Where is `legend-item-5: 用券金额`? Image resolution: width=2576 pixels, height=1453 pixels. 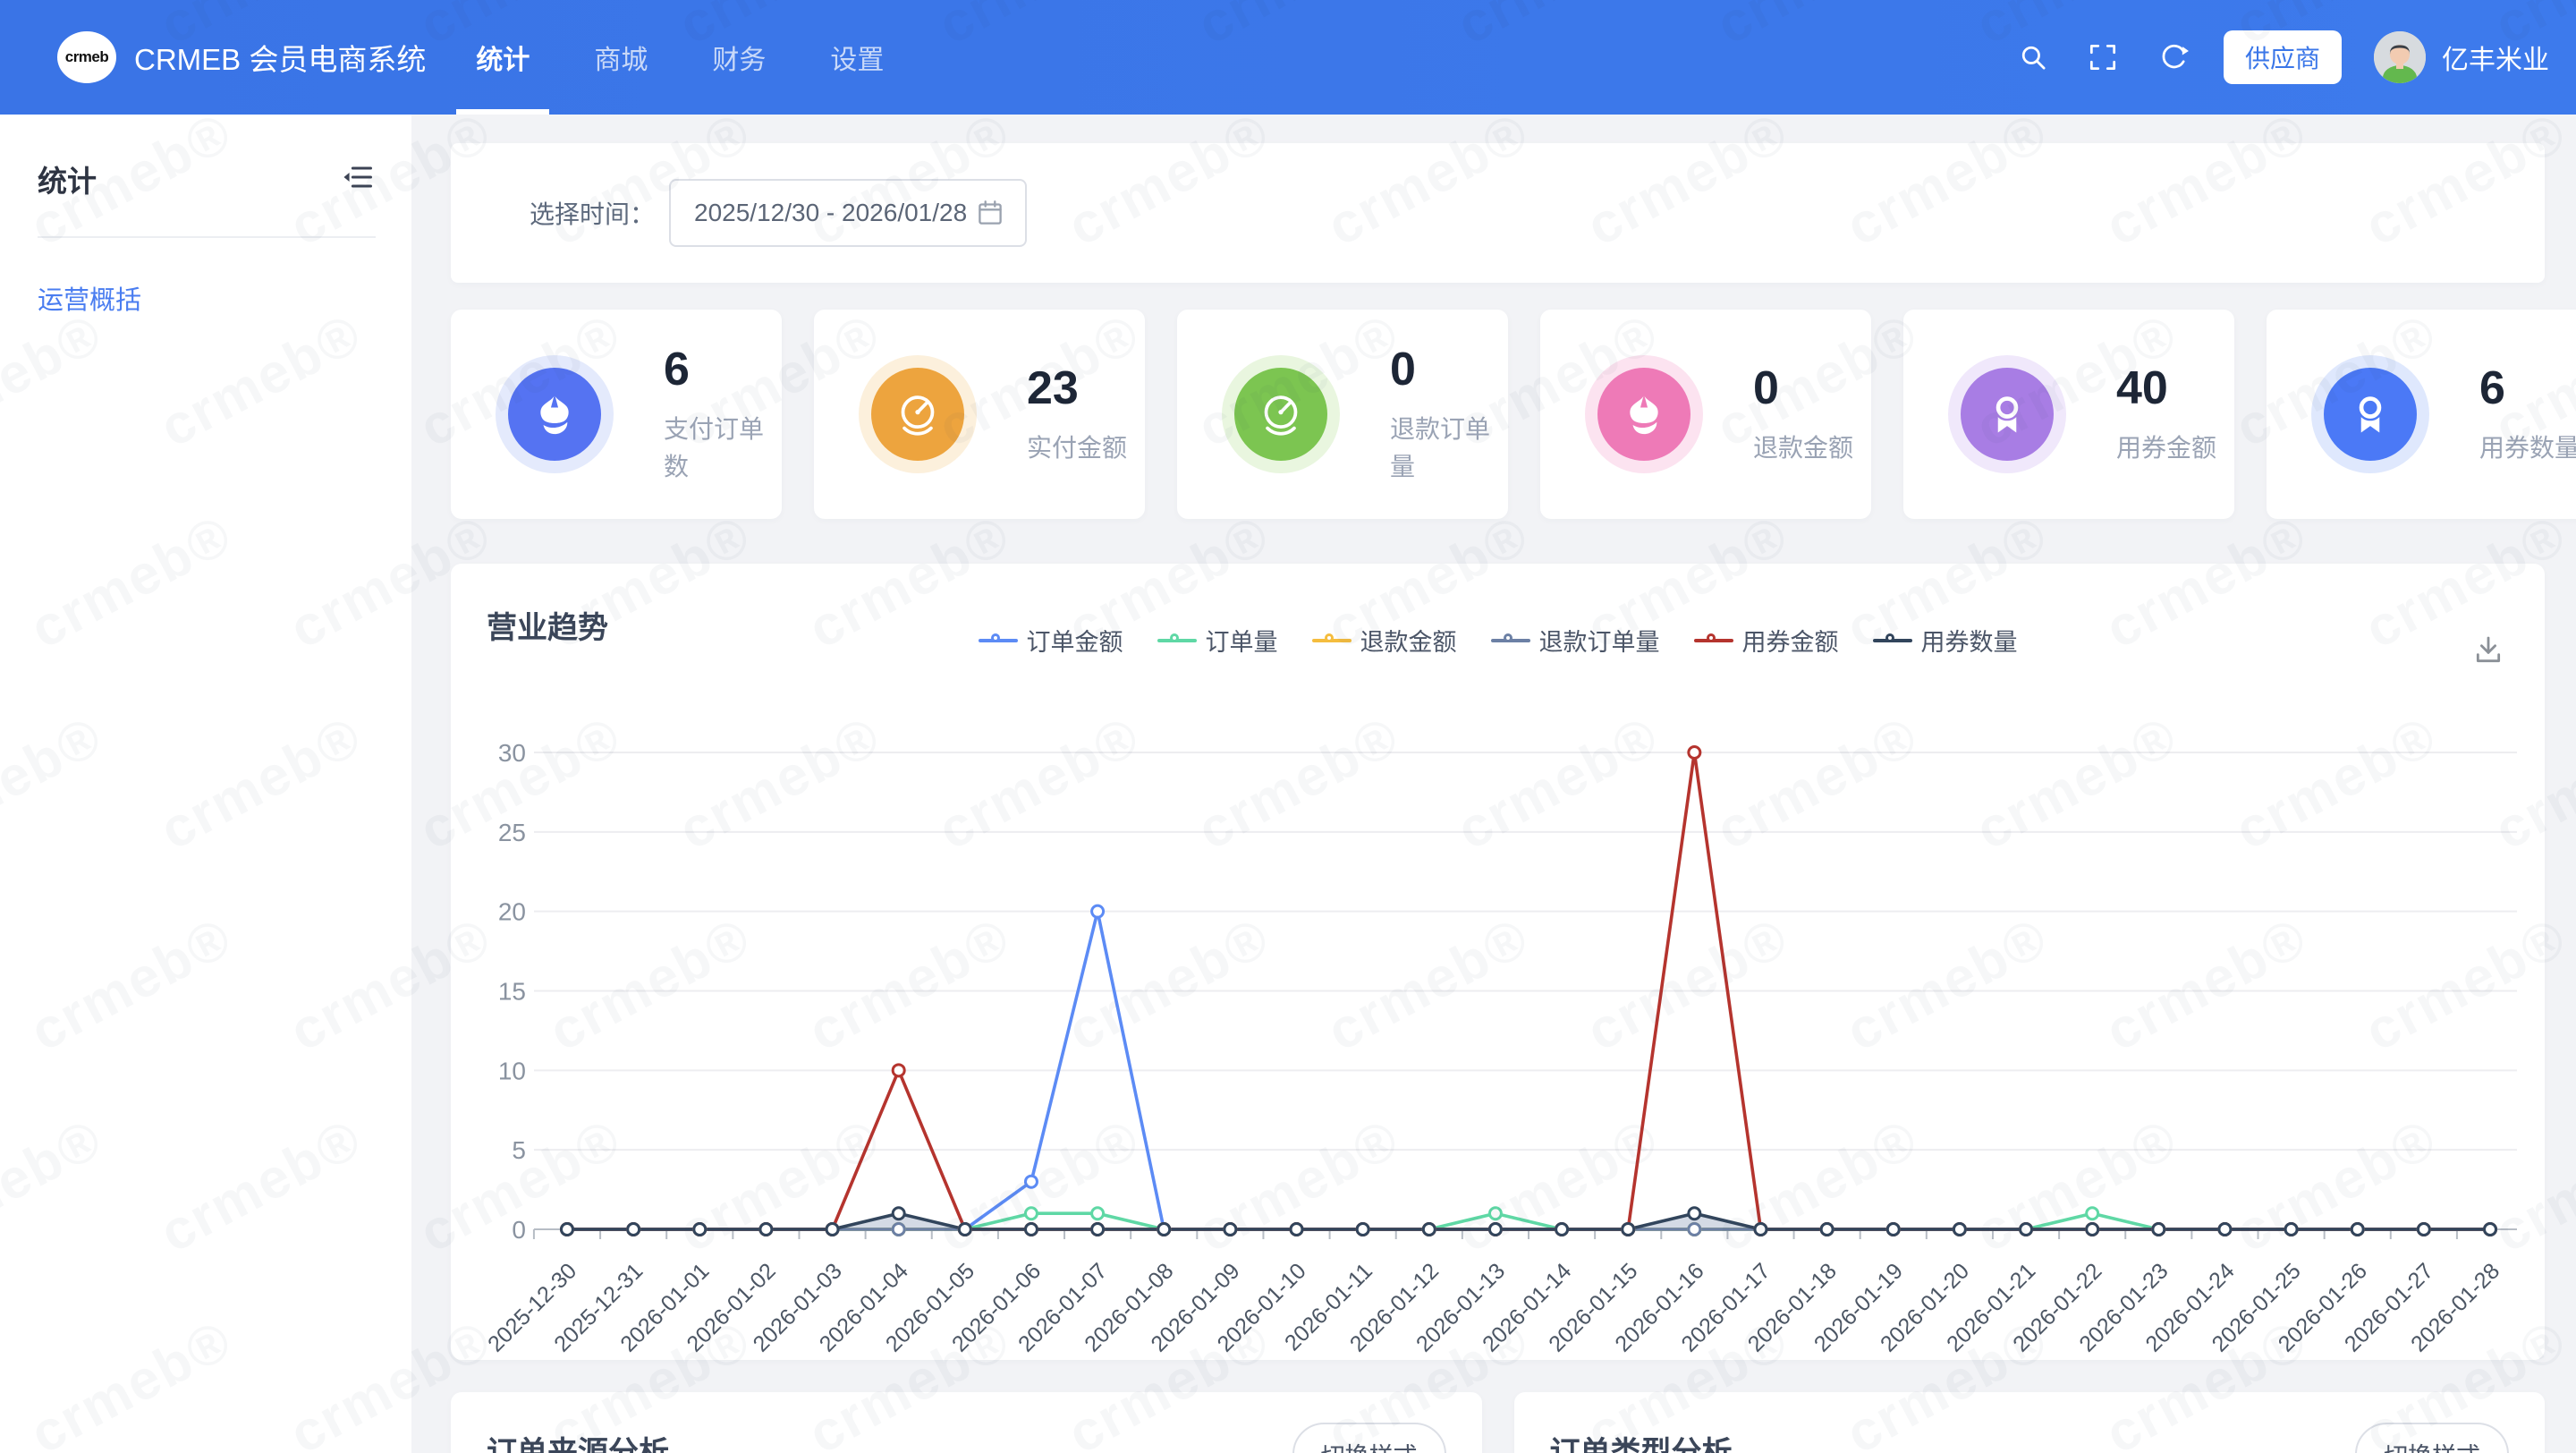
legend-item-5: 用券金额 is located at coordinates (1766, 640).